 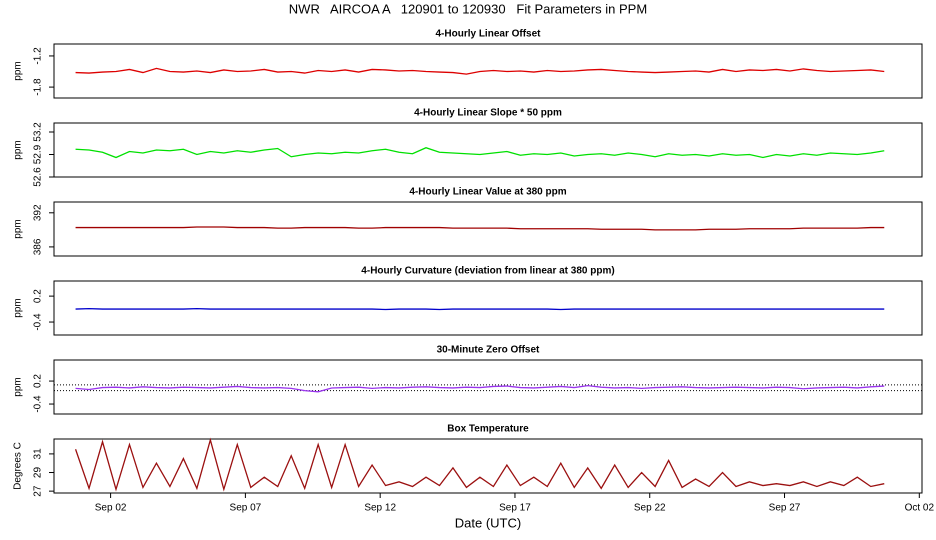 I want to click on x-tick-label: Sep 27, so click(x=785, y=508).